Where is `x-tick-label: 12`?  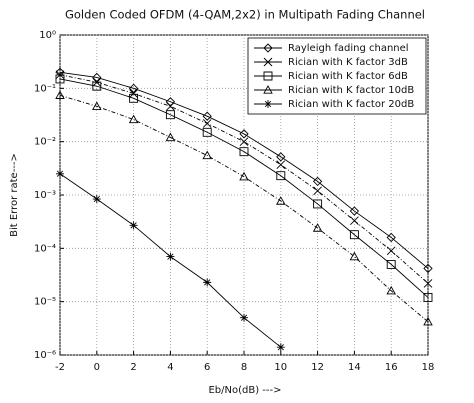
x-tick-label: 12 is located at coordinates (317, 367).